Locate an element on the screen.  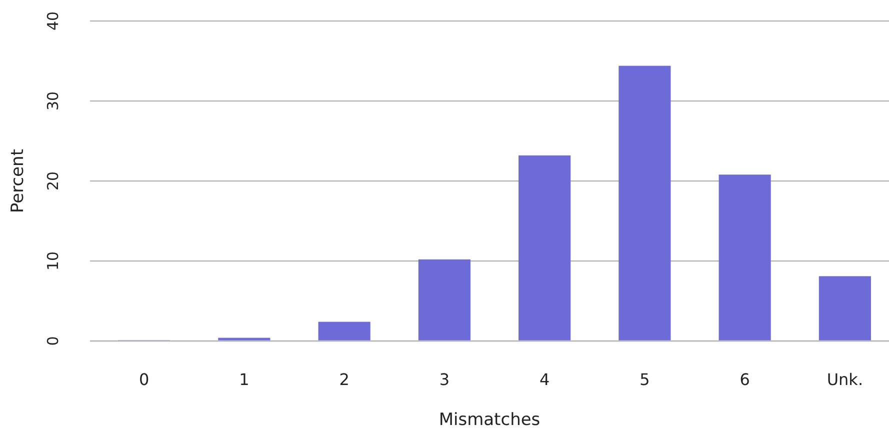
x-tick-label: 5 is located at coordinates (645, 379).